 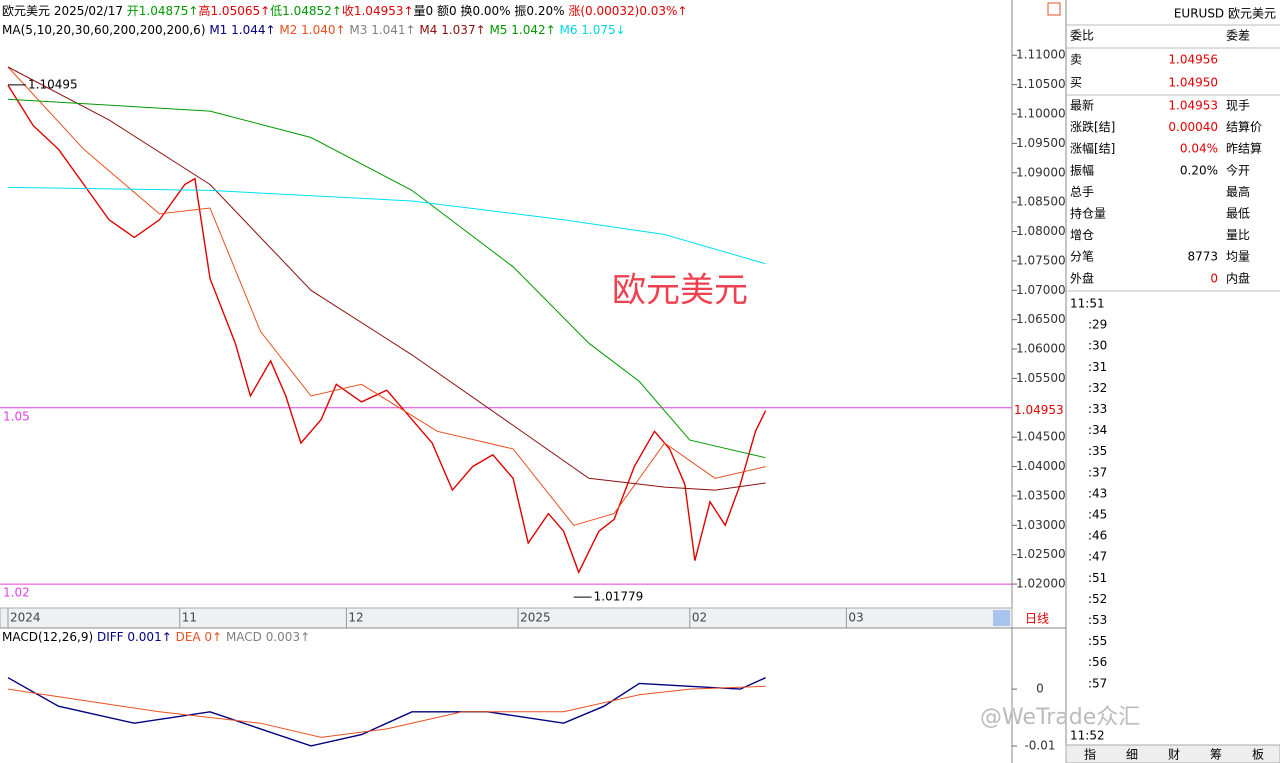 I want to click on trade-time: 11:52, so click(x=1087, y=736).